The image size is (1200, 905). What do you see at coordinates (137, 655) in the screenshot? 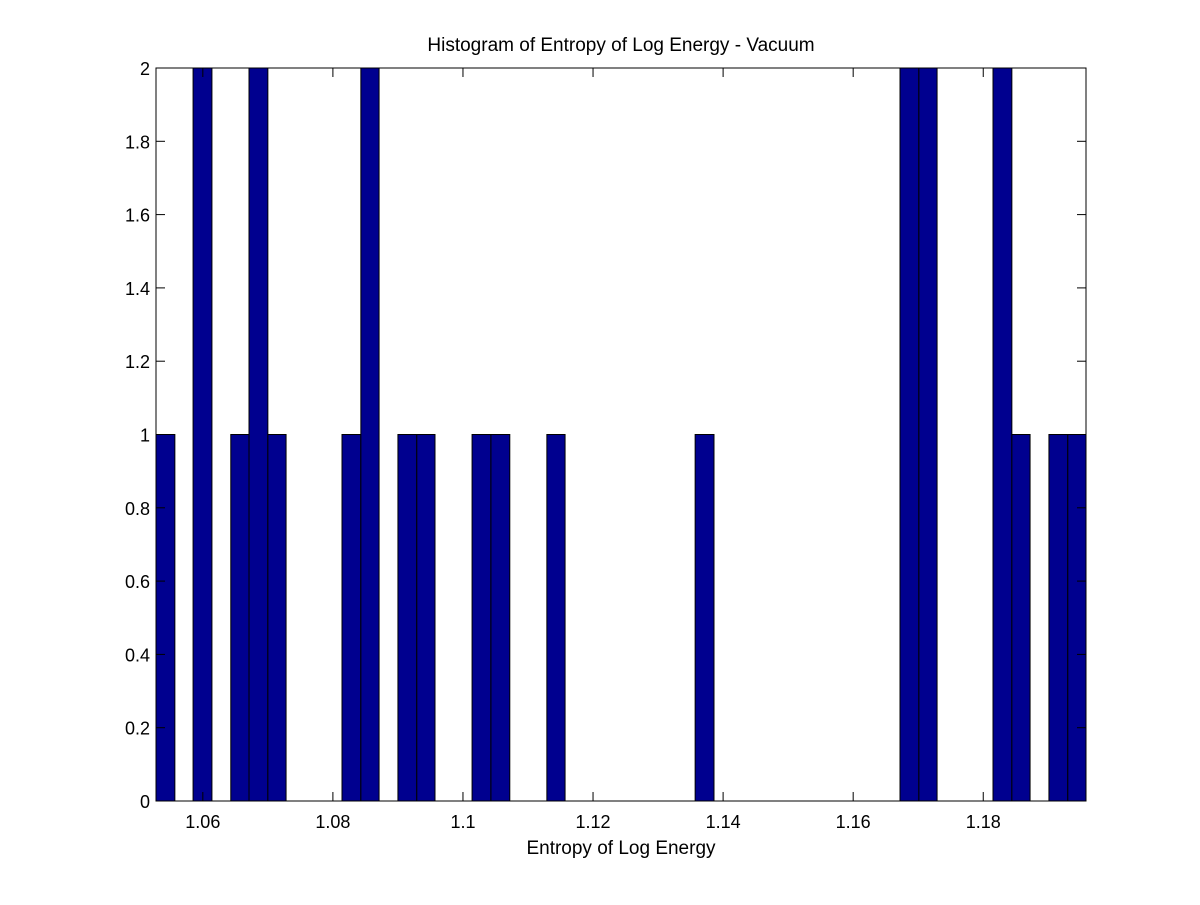
I see `y-tick-label: 0.4` at bounding box center [137, 655].